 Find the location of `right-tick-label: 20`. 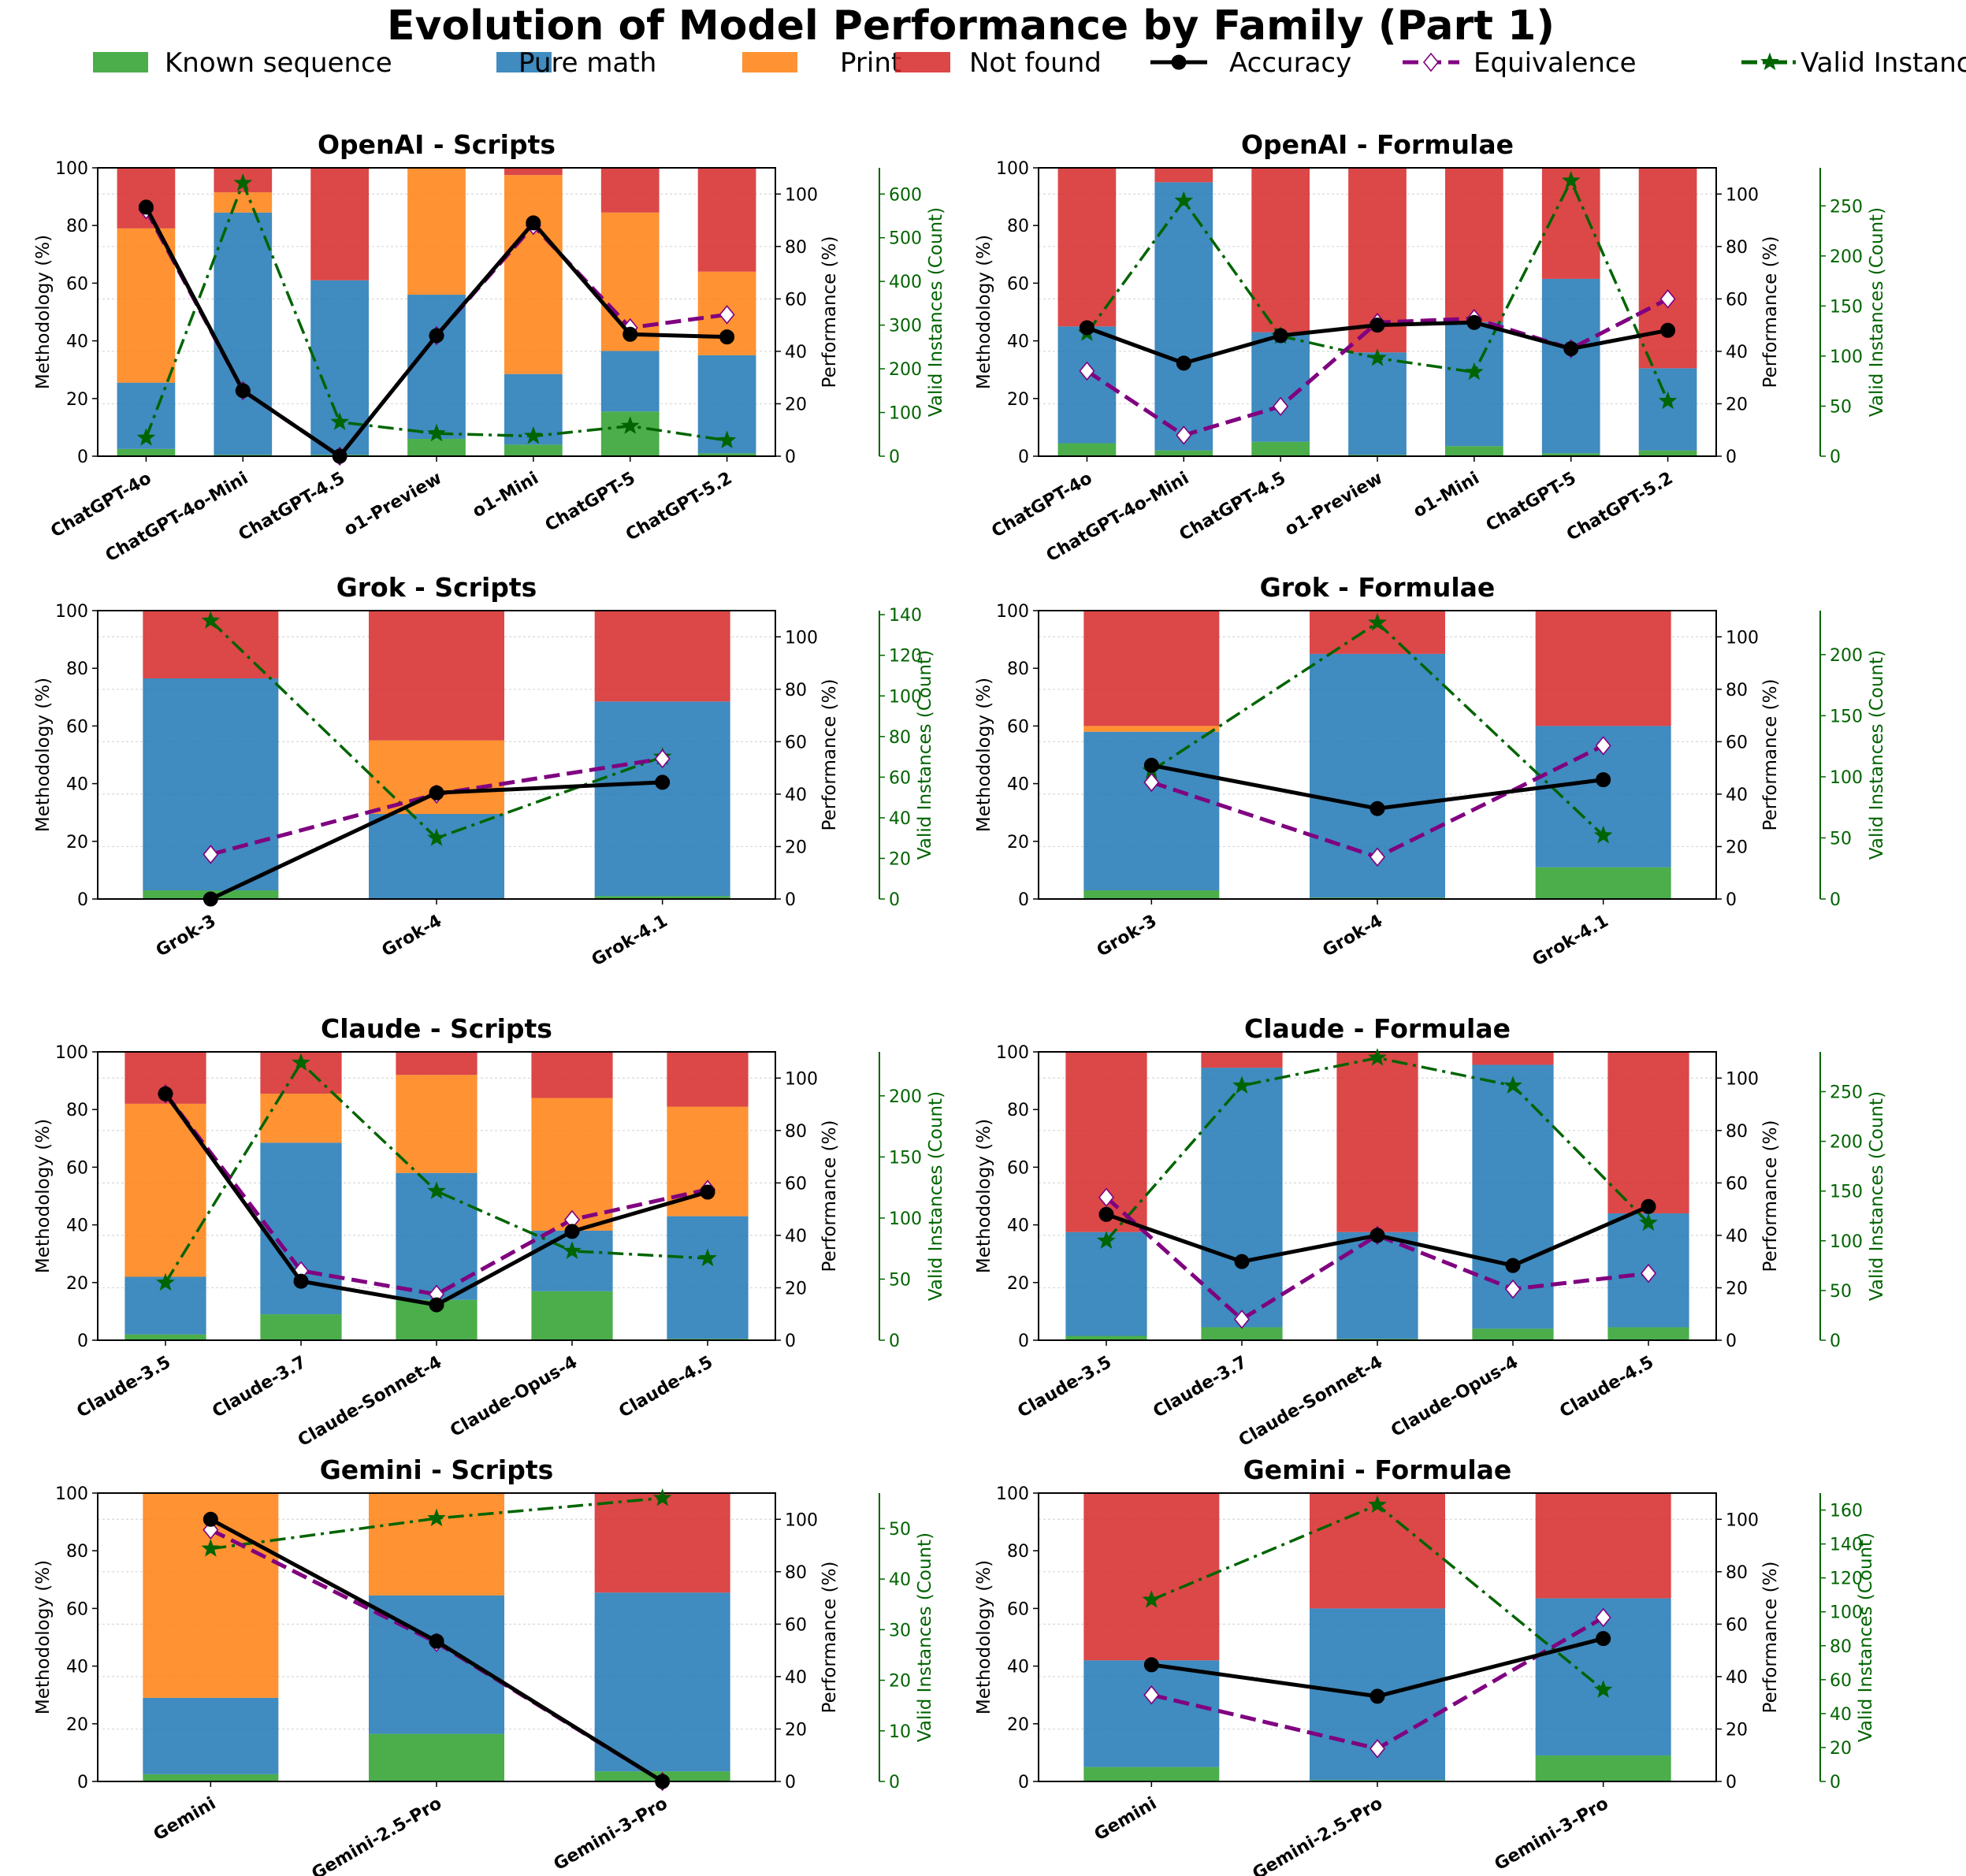

right-tick-label: 20 is located at coordinates (1737, 1288).